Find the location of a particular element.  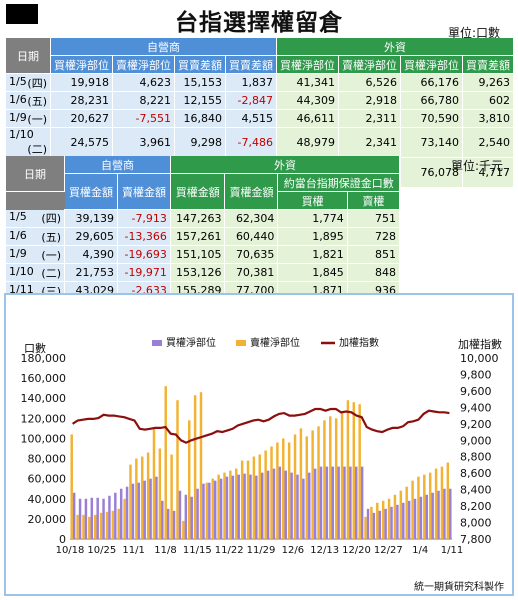

table-cell: 2,540 is located at coordinates (488, 142).